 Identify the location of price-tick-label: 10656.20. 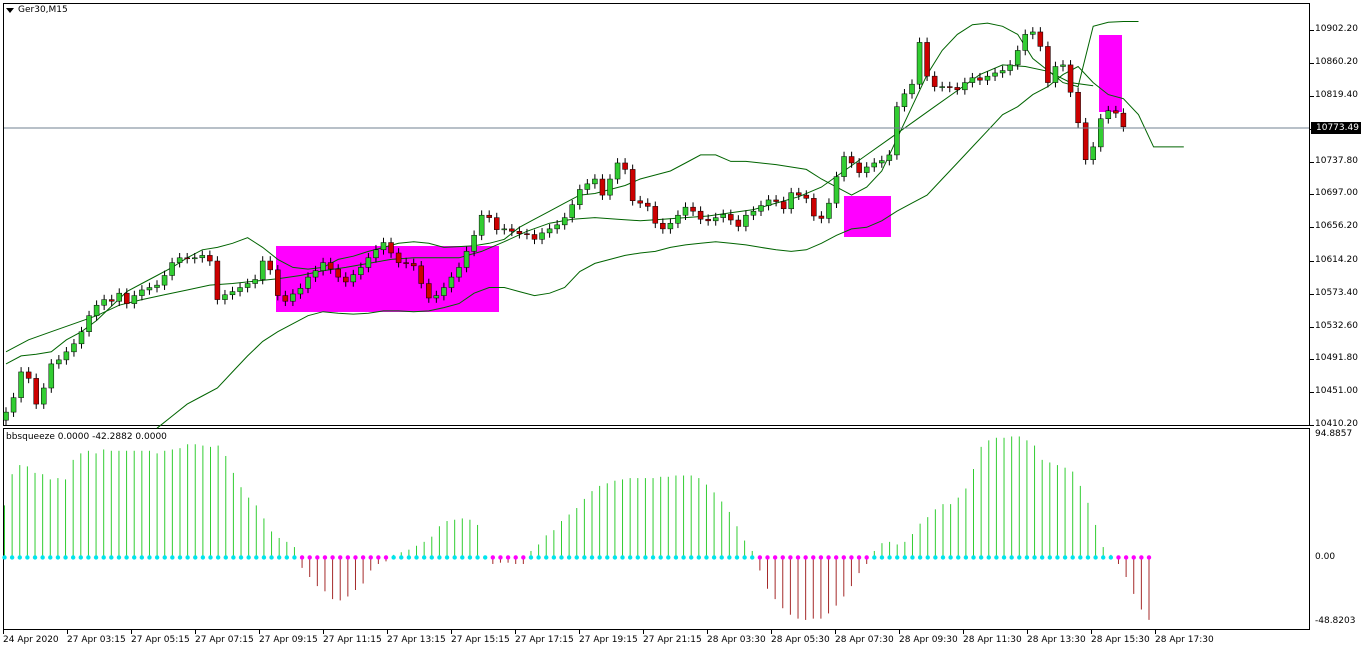
(1336, 226).